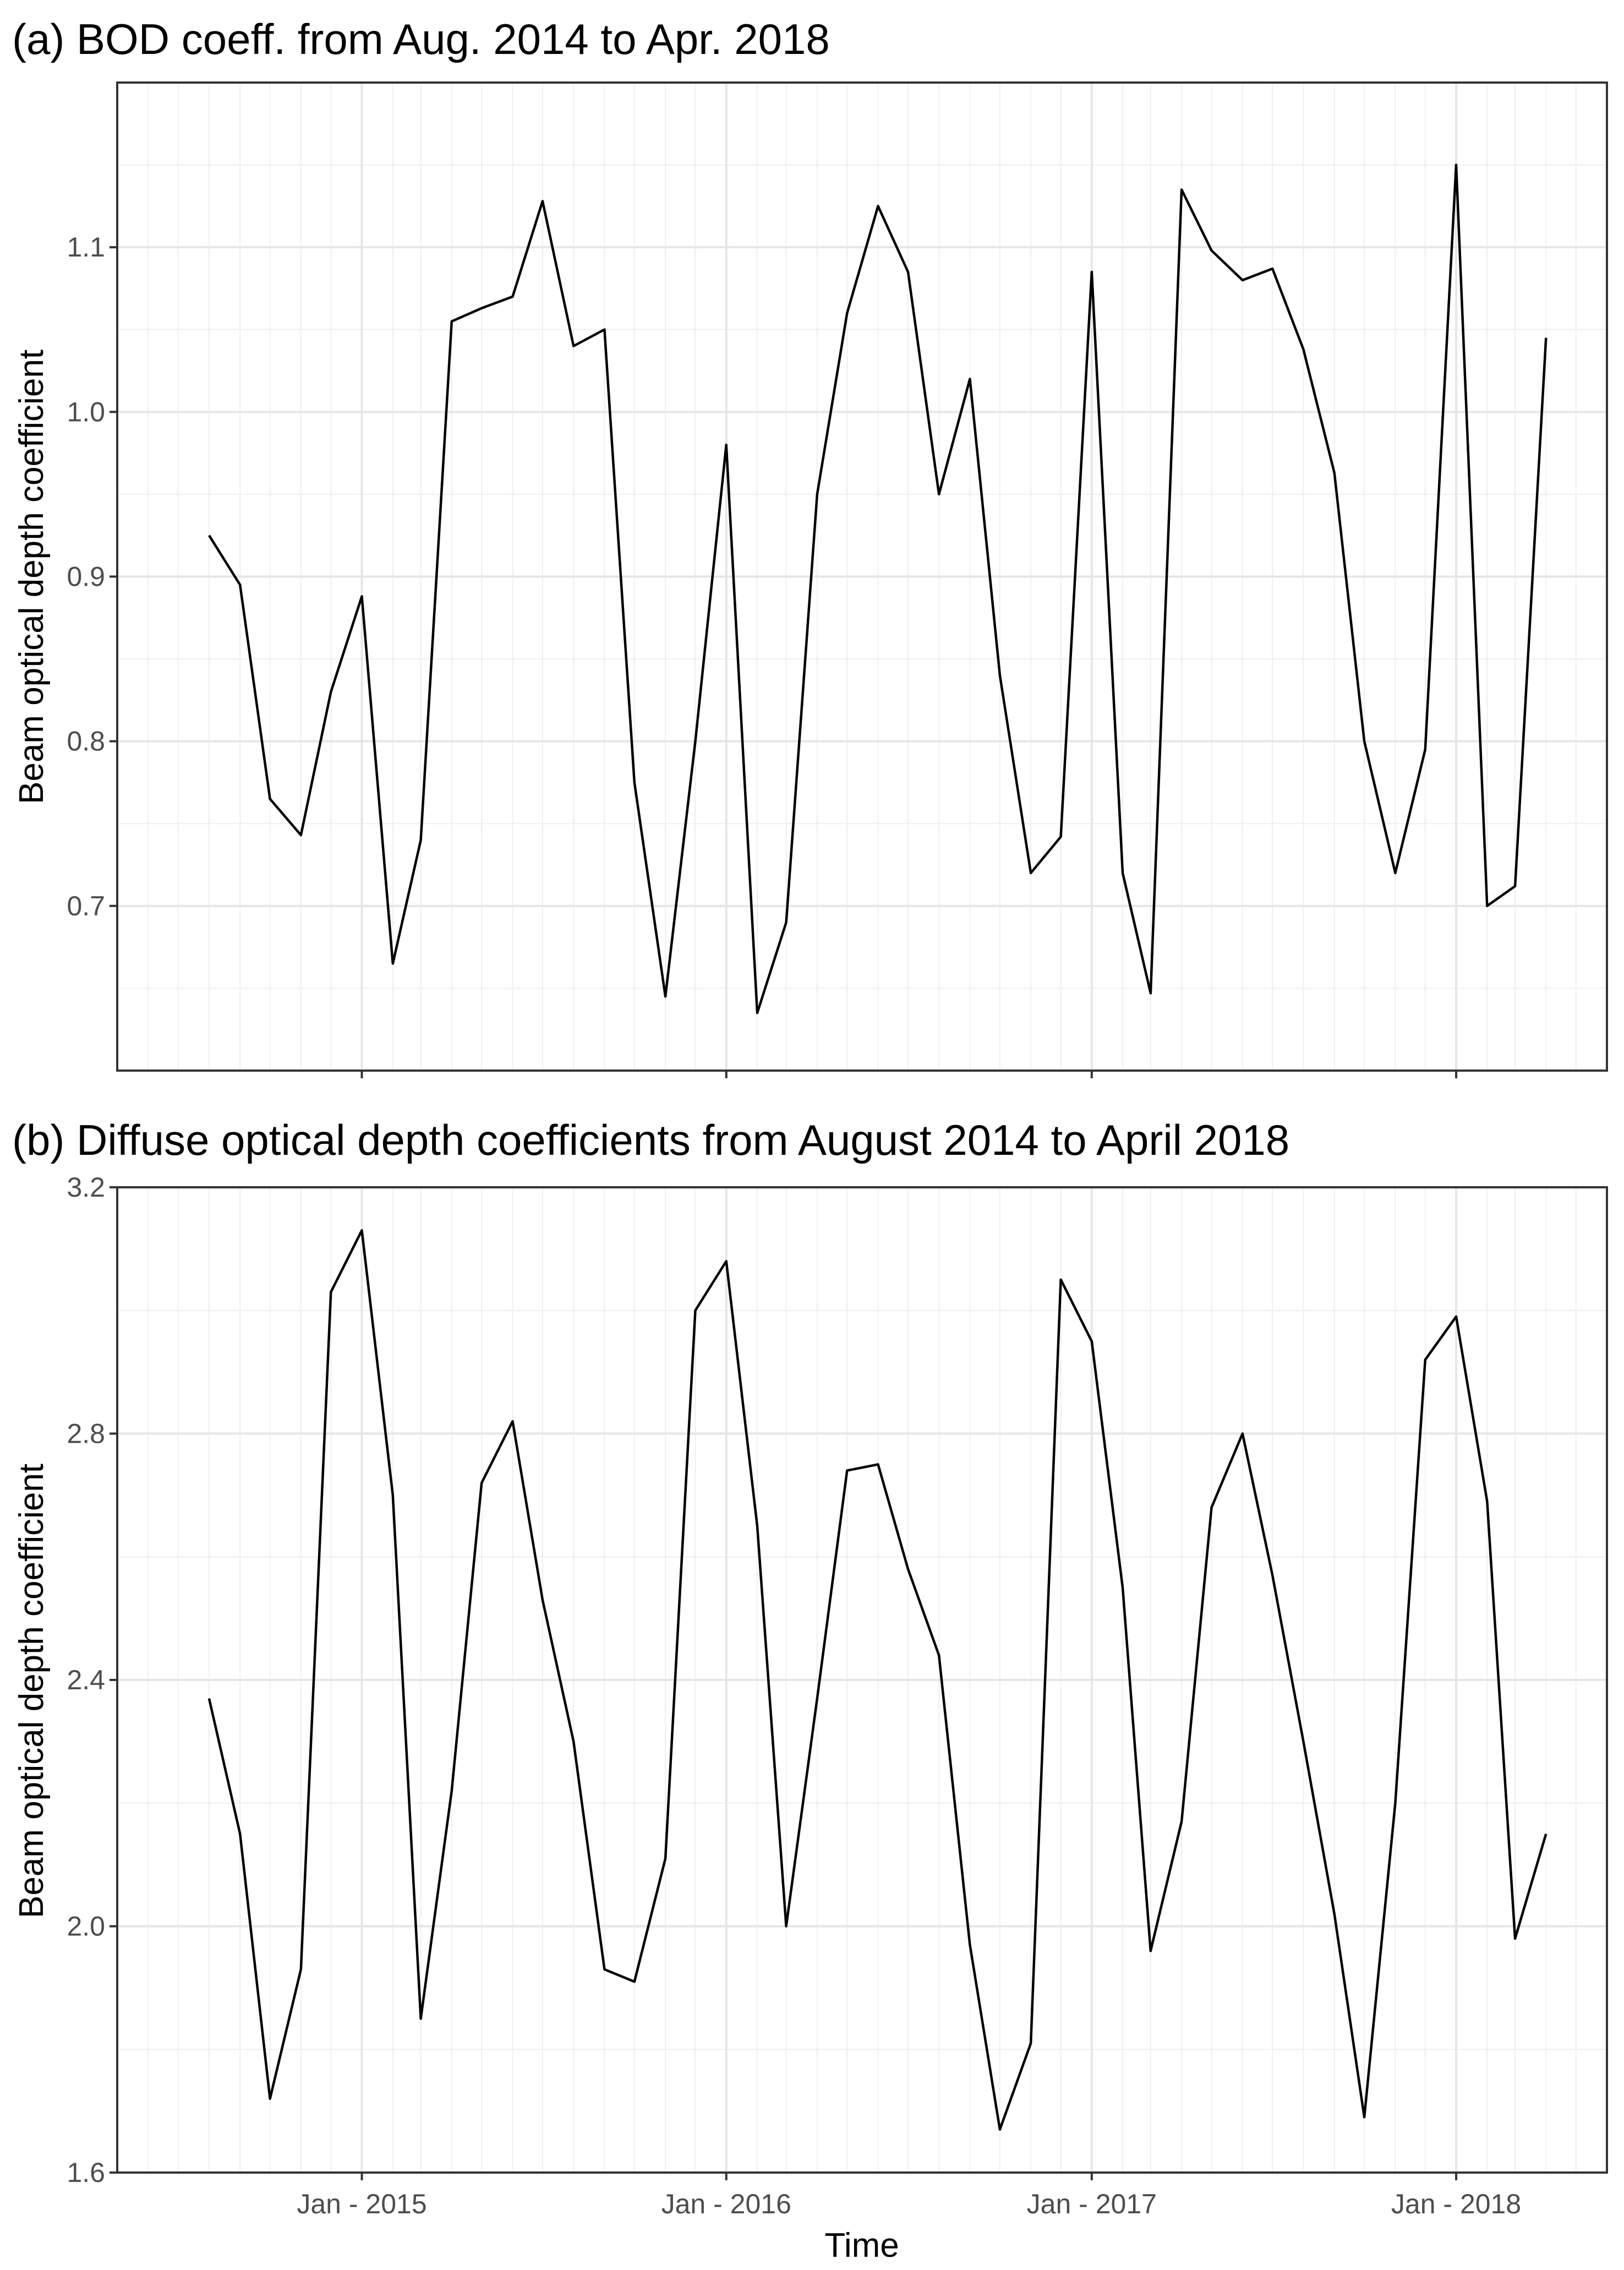 Image resolution: width=1624 pixels, height=2270 pixels. Describe the element at coordinates (86, 1188) in the screenshot. I see `panel-b-y-tick-label: 3.2` at that location.